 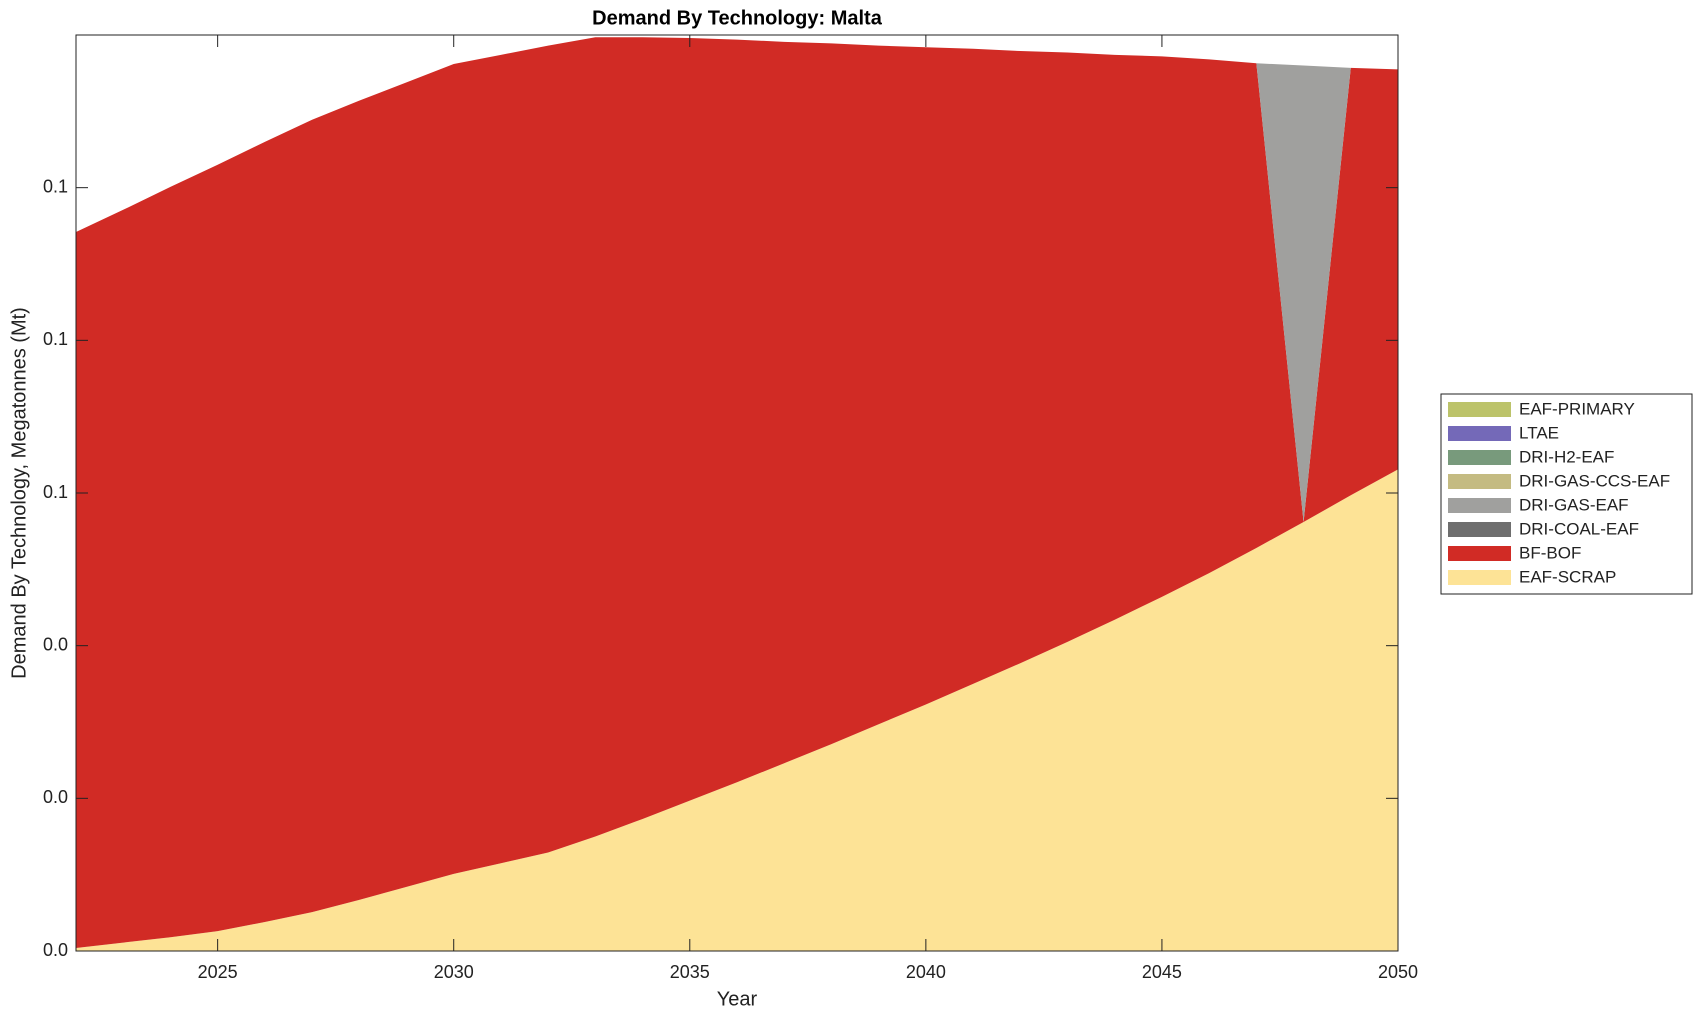 What do you see at coordinates (1566, 456) in the screenshot?
I see `legend-label: DRI-H2-EAF` at bounding box center [1566, 456].